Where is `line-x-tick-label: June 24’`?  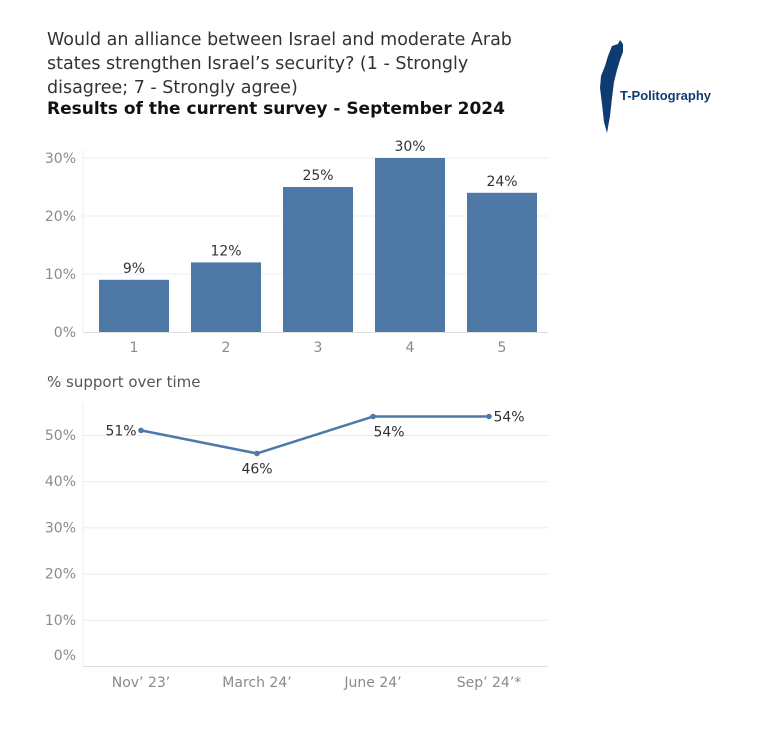 line-x-tick-label: June 24’ is located at coordinates (372, 683).